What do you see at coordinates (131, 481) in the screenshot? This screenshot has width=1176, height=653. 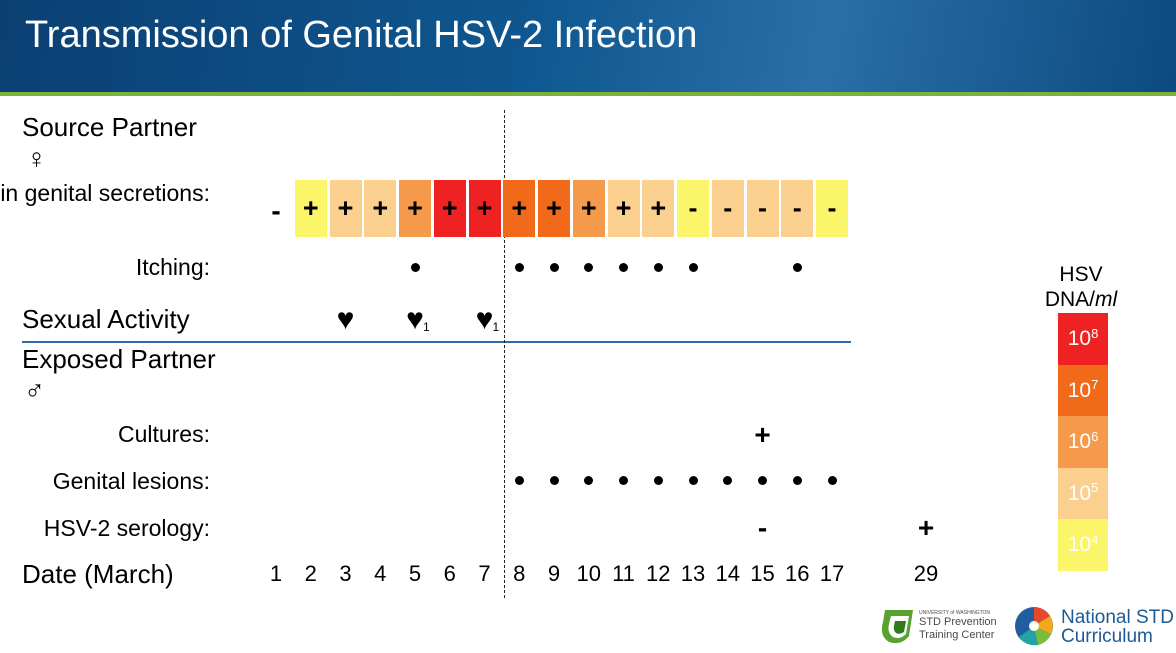 I see `lesions-row-label: Genital lesions:` at bounding box center [131, 481].